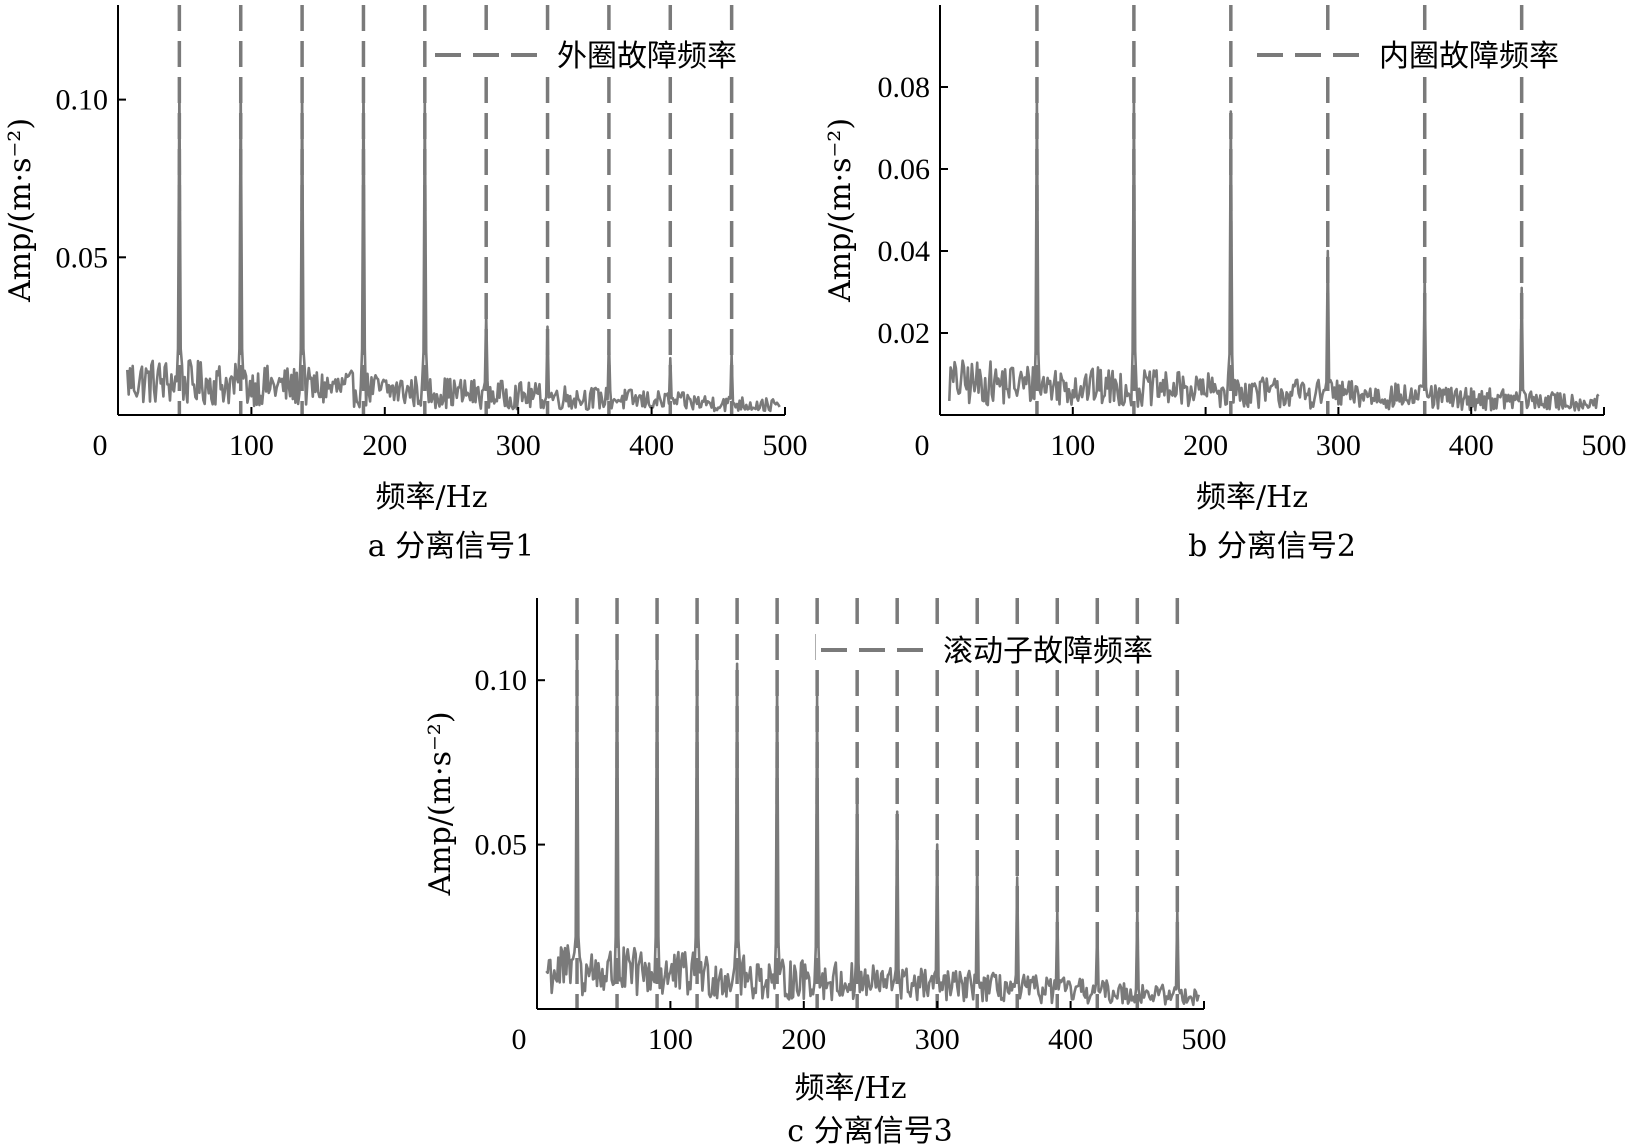  I want to click on legend-label: 内圈故障频率, so click(1469, 56).